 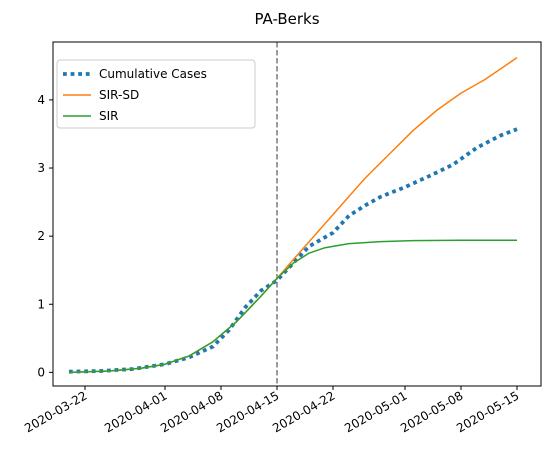 What do you see at coordinates (153, 74) in the screenshot?
I see `legend-label: Cumulative Cases` at bounding box center [153, 74].